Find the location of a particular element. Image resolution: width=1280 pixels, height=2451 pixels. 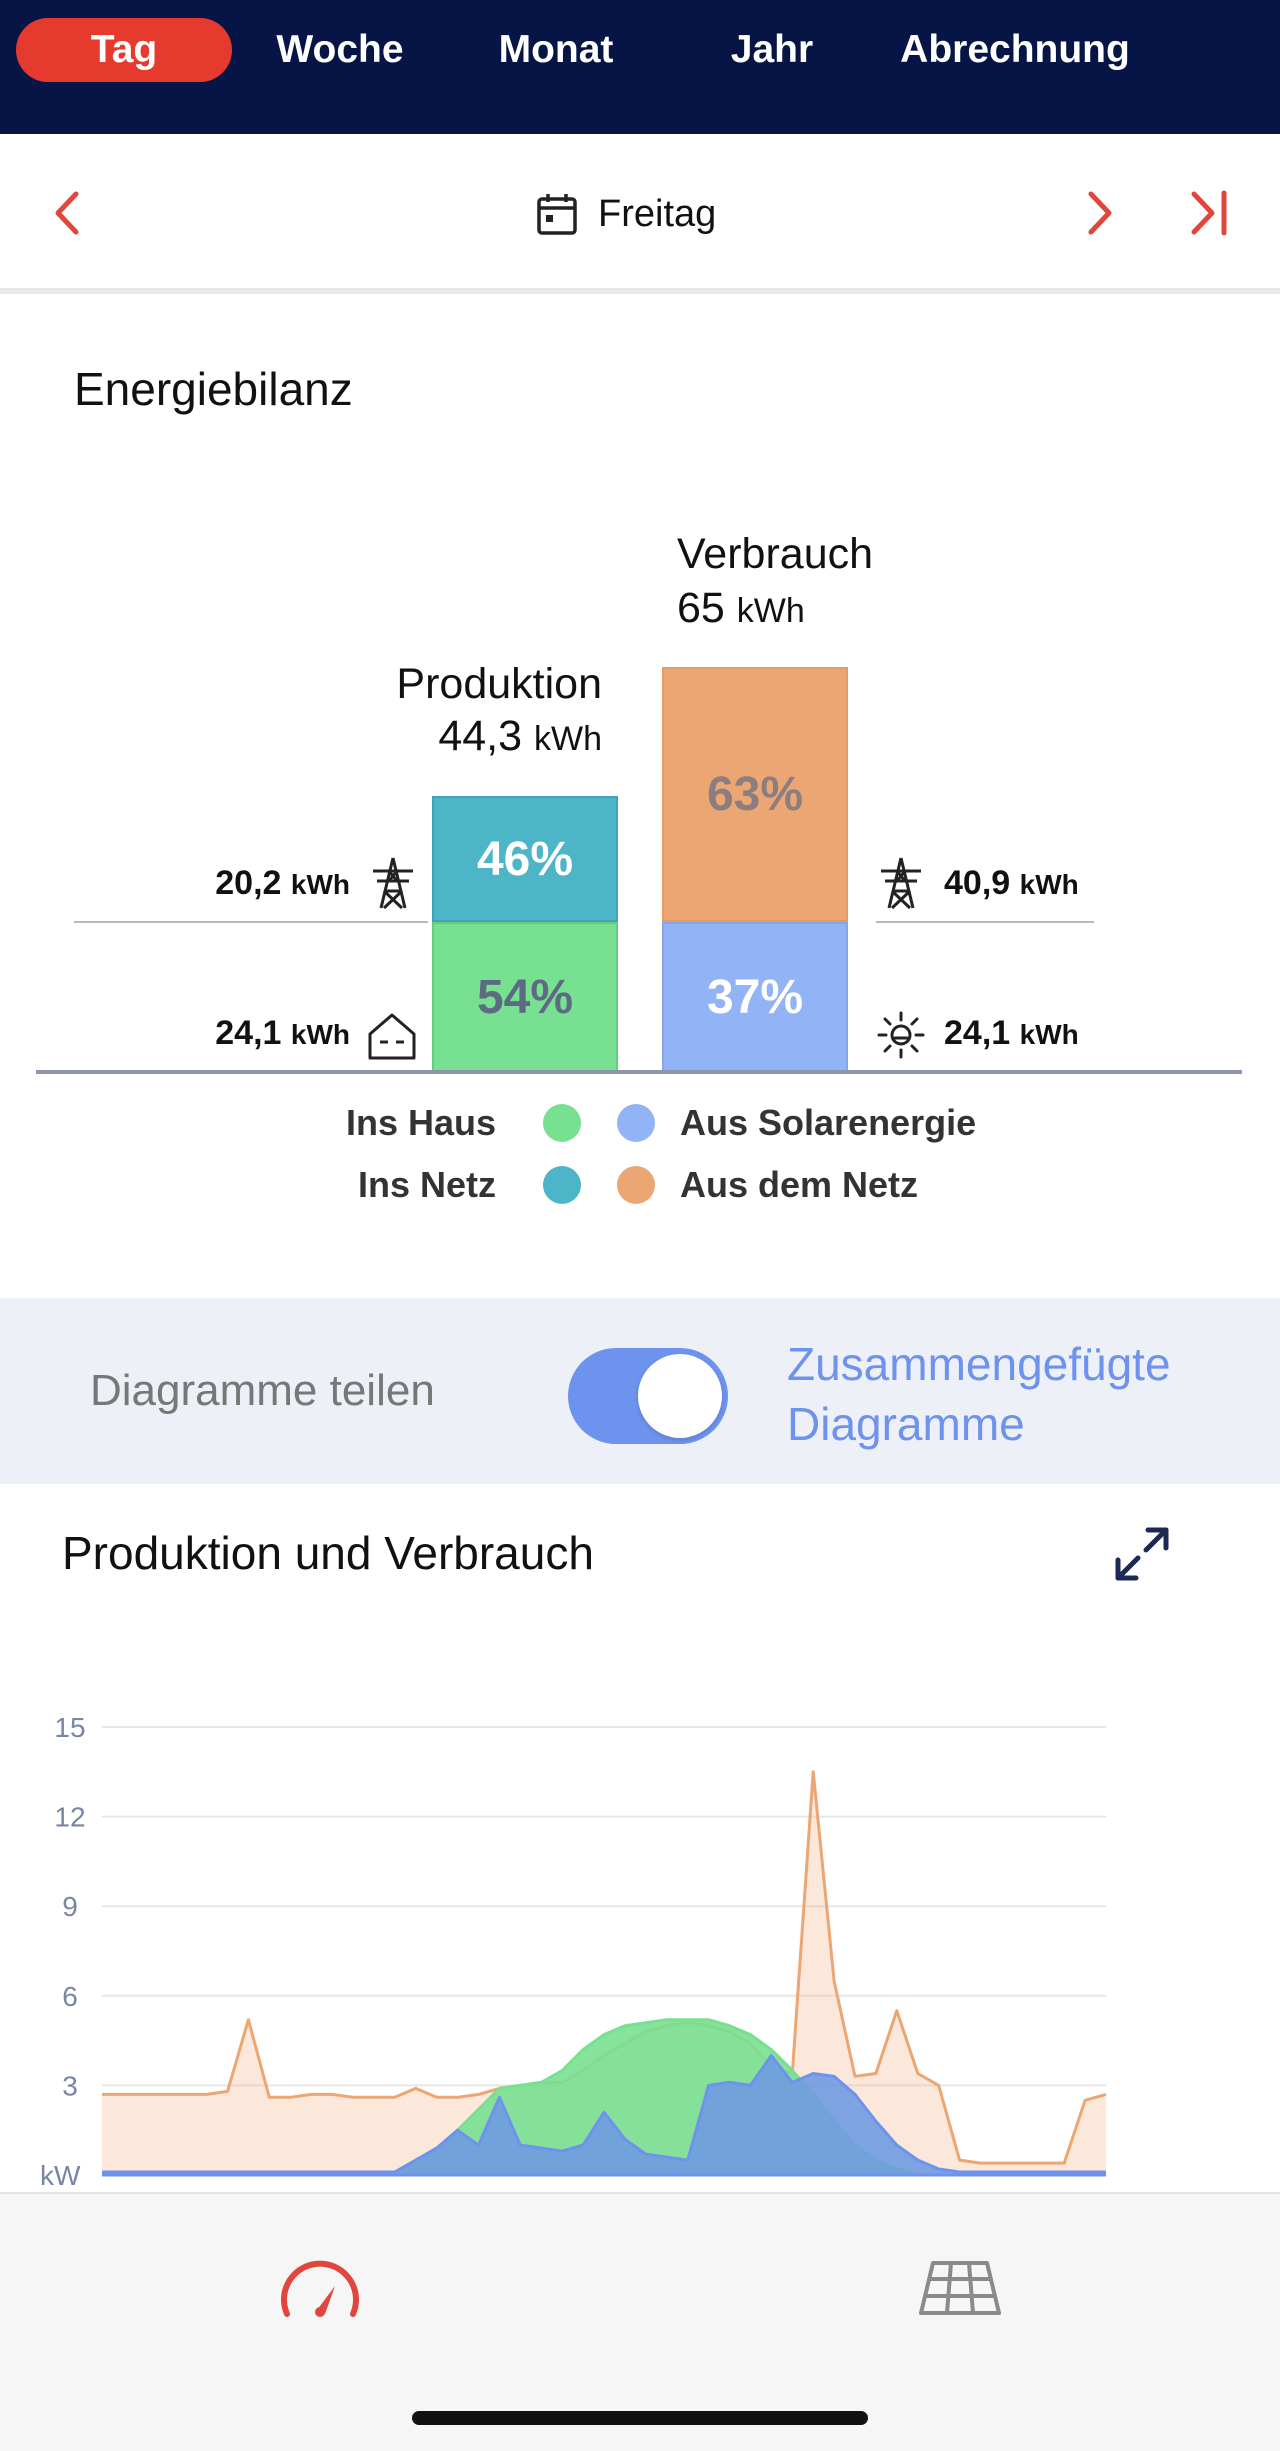

einspeisung-value: 20,2 kWh is located at coordinates (282, 883).